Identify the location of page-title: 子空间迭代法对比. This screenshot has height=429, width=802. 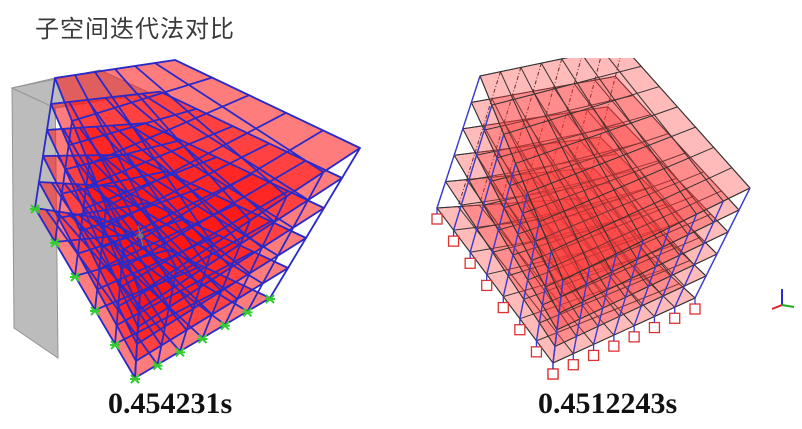
(135, 29).